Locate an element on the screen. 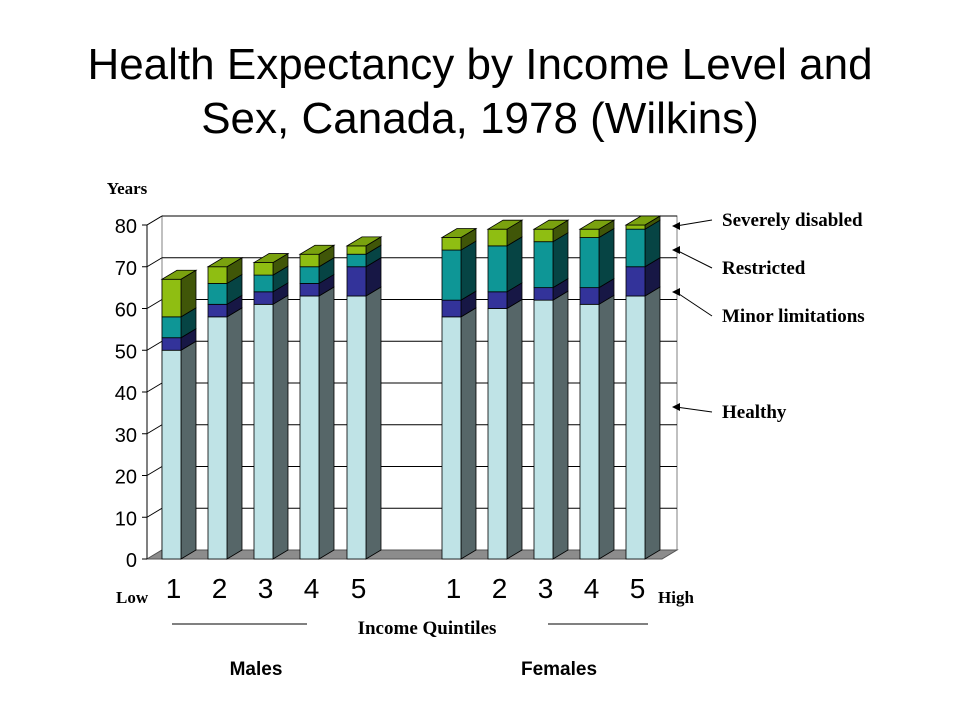 This screenshot has width=960, height=720. group-label-males: Males is located at coordinates (256, 669).